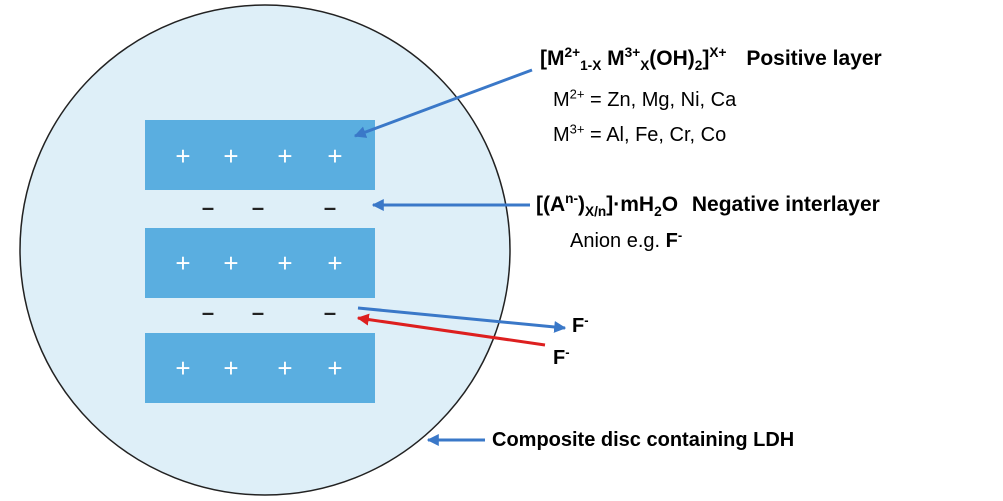 The height and width of the screenshot is (501, 1003). What do you see at coordinates (711, 59) in the screenshot?
I see `positive-layer-formula: [M2+1-X M3+X(OH)2]X+ Positive layer` at bounding box center [711, 59].